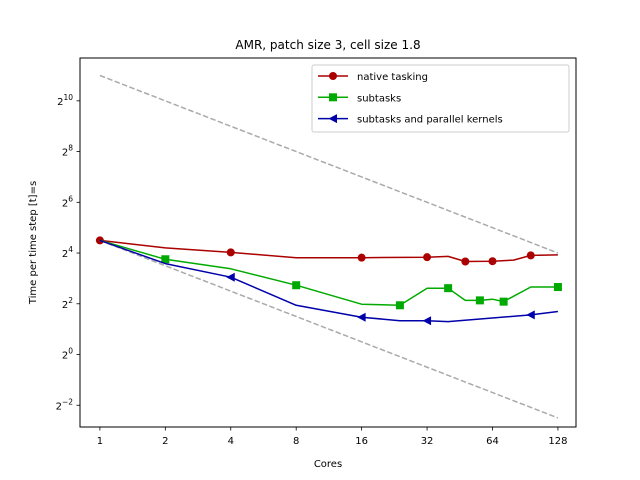 Image resolution: width=640 pixels, height=480 pixels. Describe the element at coordinates (430, 120) in the screenshot. I see `legend-label: subtasks and parallel kernels` at that location.